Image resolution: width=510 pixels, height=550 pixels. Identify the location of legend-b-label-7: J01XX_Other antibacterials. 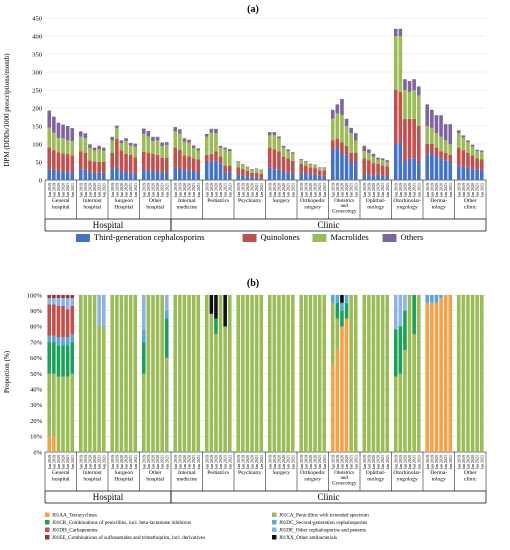
(308, 538).